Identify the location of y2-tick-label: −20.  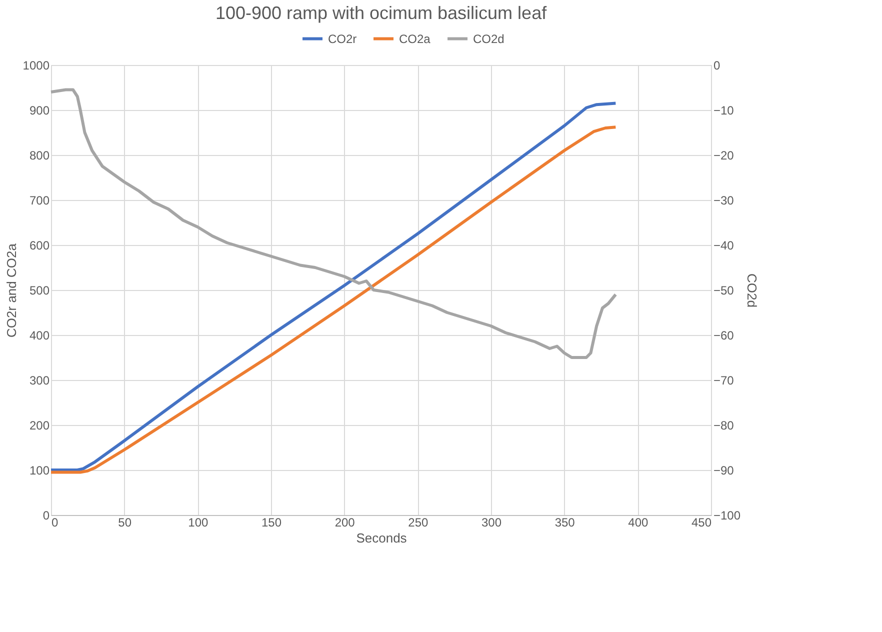
(724, 155).